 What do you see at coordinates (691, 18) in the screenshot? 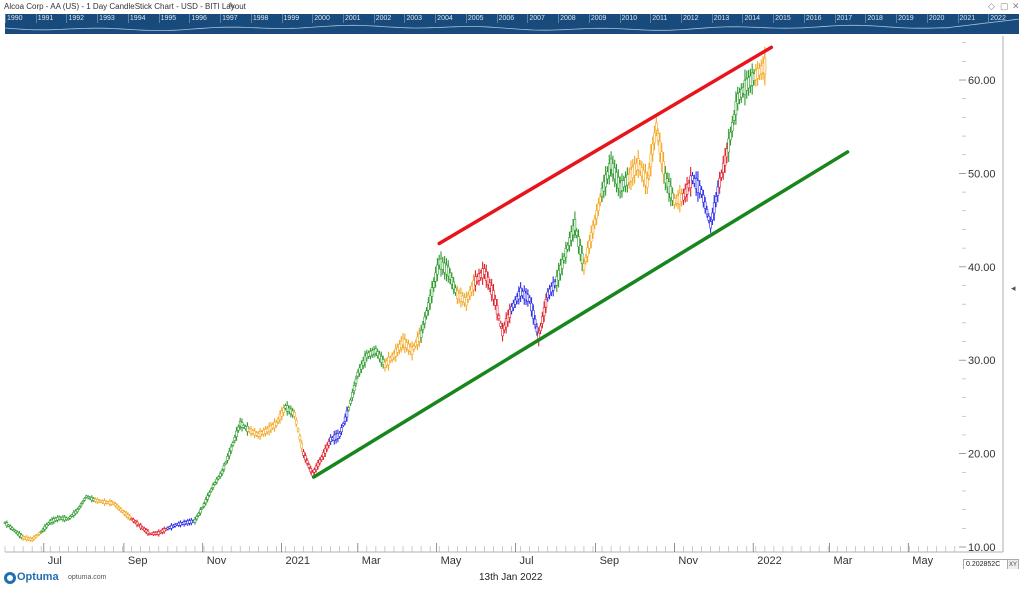
I see `overview-year-label: 2012` at bounding box center [691, 18].